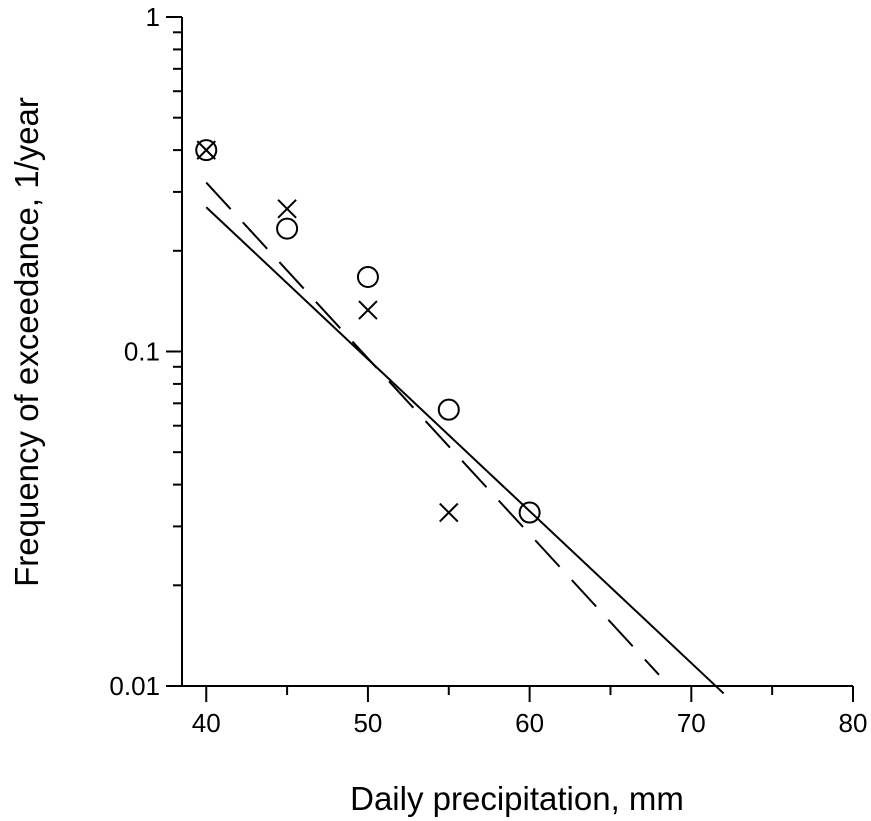 The width and height of the screenshot is (871, 821). I want to click on x-tick-label: 60, so click(529, 723).